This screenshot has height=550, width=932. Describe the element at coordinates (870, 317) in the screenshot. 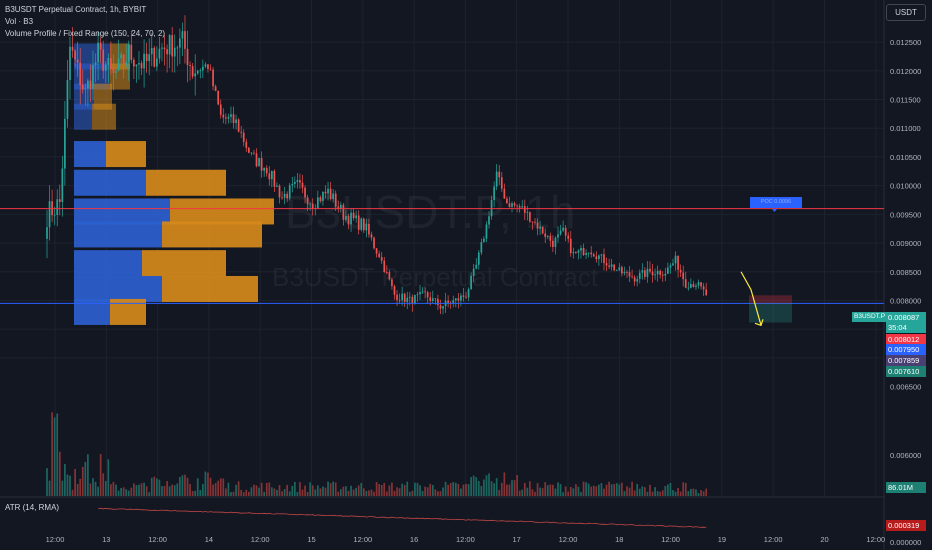

I see `symbol-price-tag: B3USDT.P` at that location.